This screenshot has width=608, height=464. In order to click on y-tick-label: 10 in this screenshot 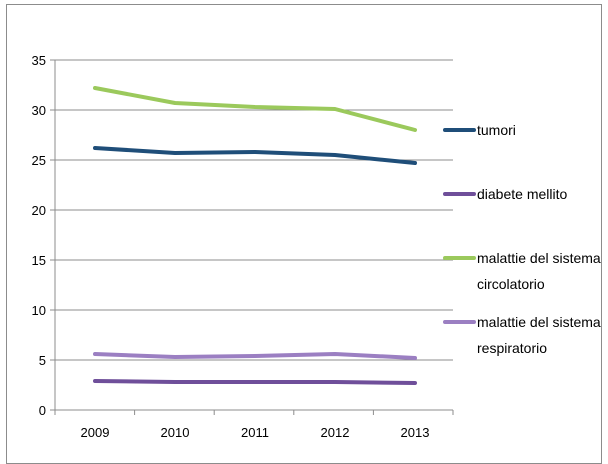, I will do `click(39, 310)`.